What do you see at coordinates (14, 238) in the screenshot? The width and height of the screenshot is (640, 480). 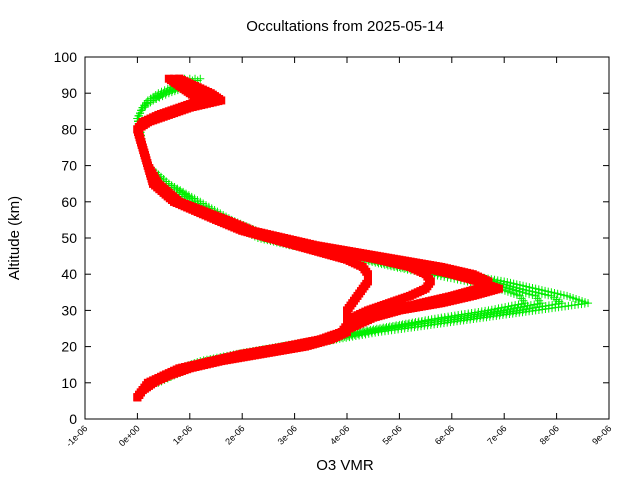 I see `y-axis-label: Altitude (km)` at bounding box center [14, 238].